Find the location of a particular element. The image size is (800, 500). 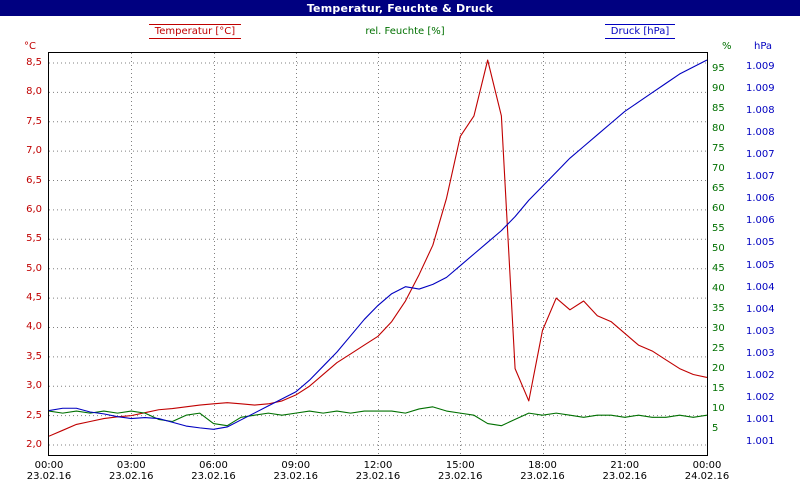

legend-pressure-label: Druck [hPa] is located at coordinates (640, 31).